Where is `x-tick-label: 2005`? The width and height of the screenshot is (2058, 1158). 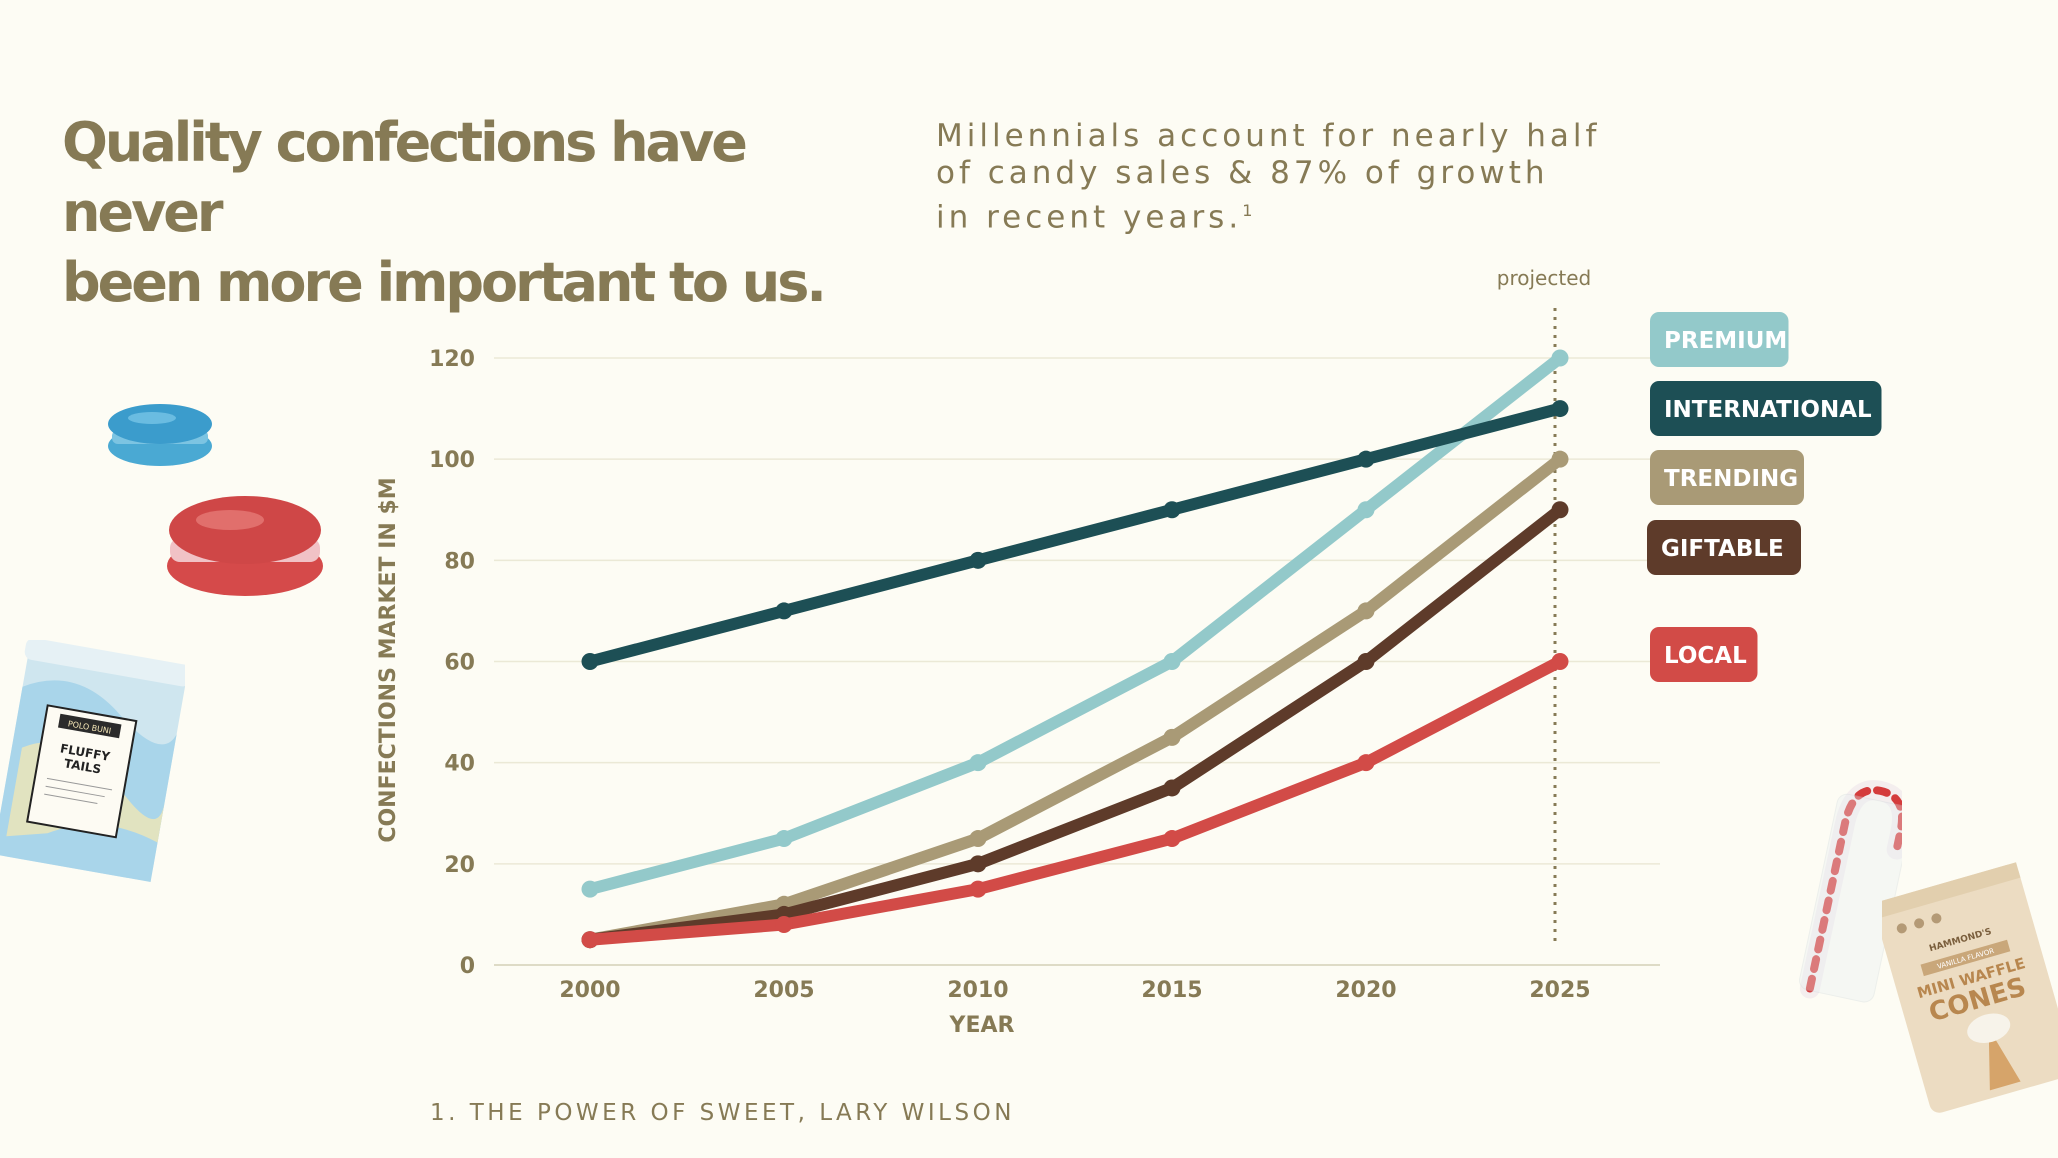
x-tick-label: 2005 is located at coordinates (783, 990).